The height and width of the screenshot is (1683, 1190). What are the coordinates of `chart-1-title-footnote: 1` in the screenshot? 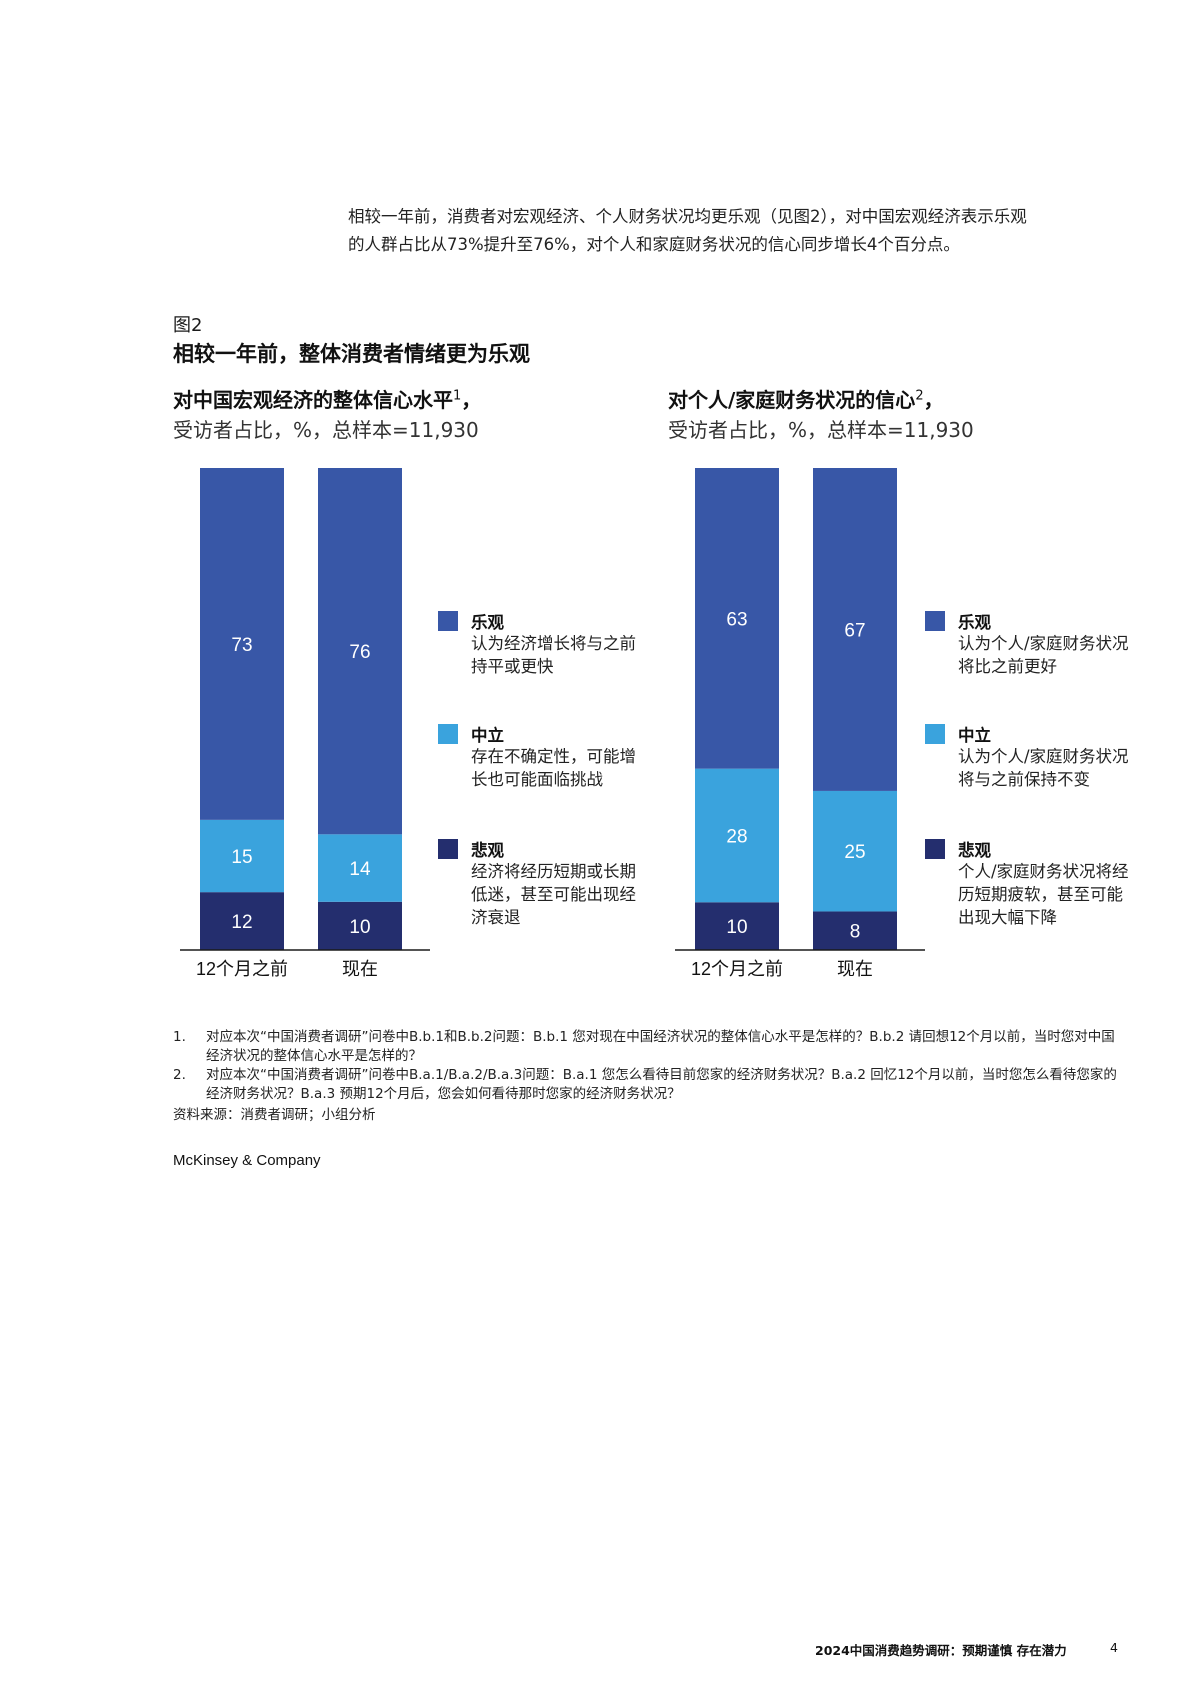 It's located at (457, 396).